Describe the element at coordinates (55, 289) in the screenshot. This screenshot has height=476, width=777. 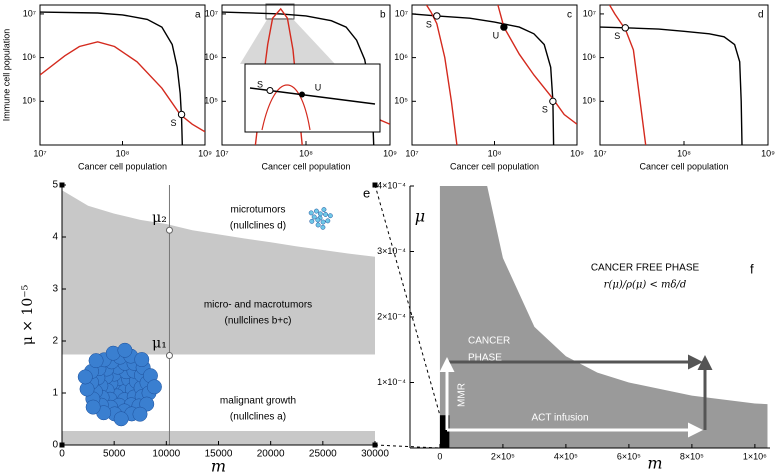
I see `y-tick-label: 3` at that location.